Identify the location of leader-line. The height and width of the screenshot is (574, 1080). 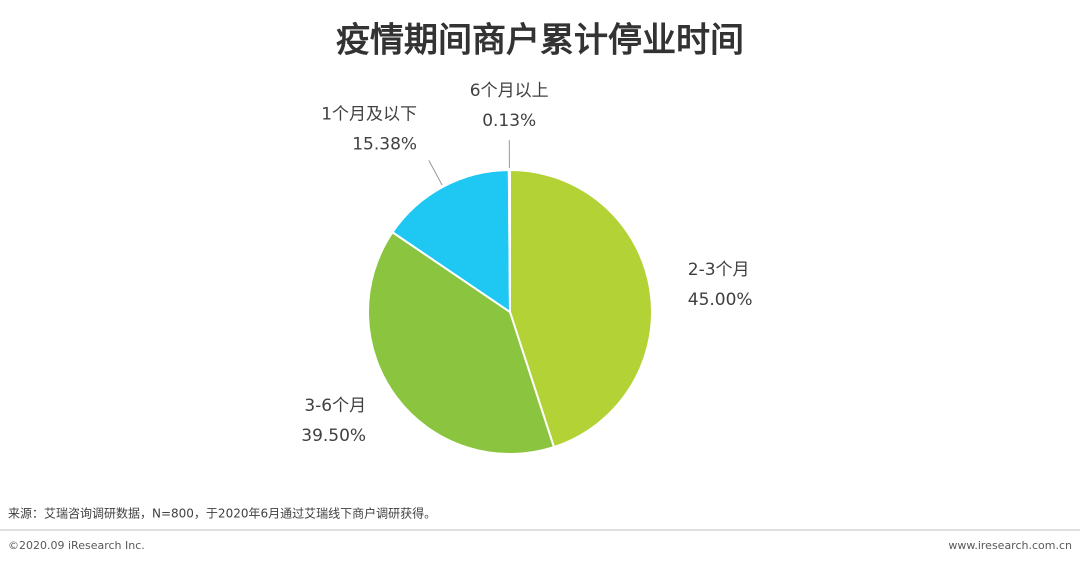
(435, 173).